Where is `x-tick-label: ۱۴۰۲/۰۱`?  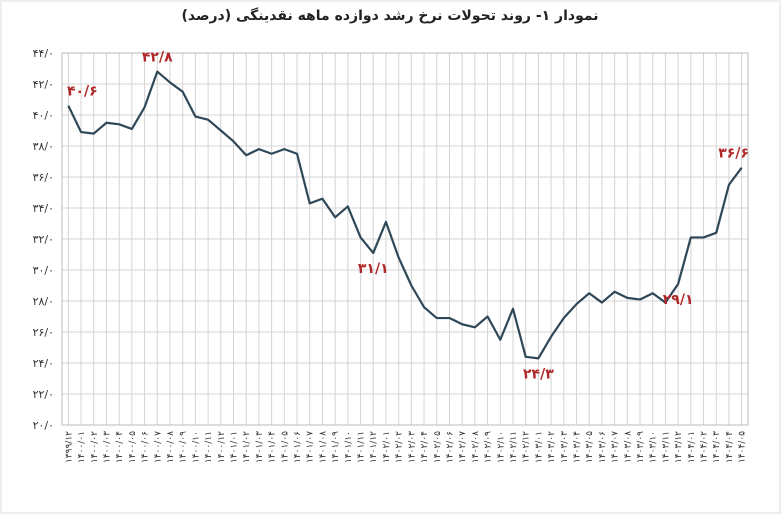
x-tick-label: ۱۴۰۲/۰۱ is located at coordinates (387, 447).